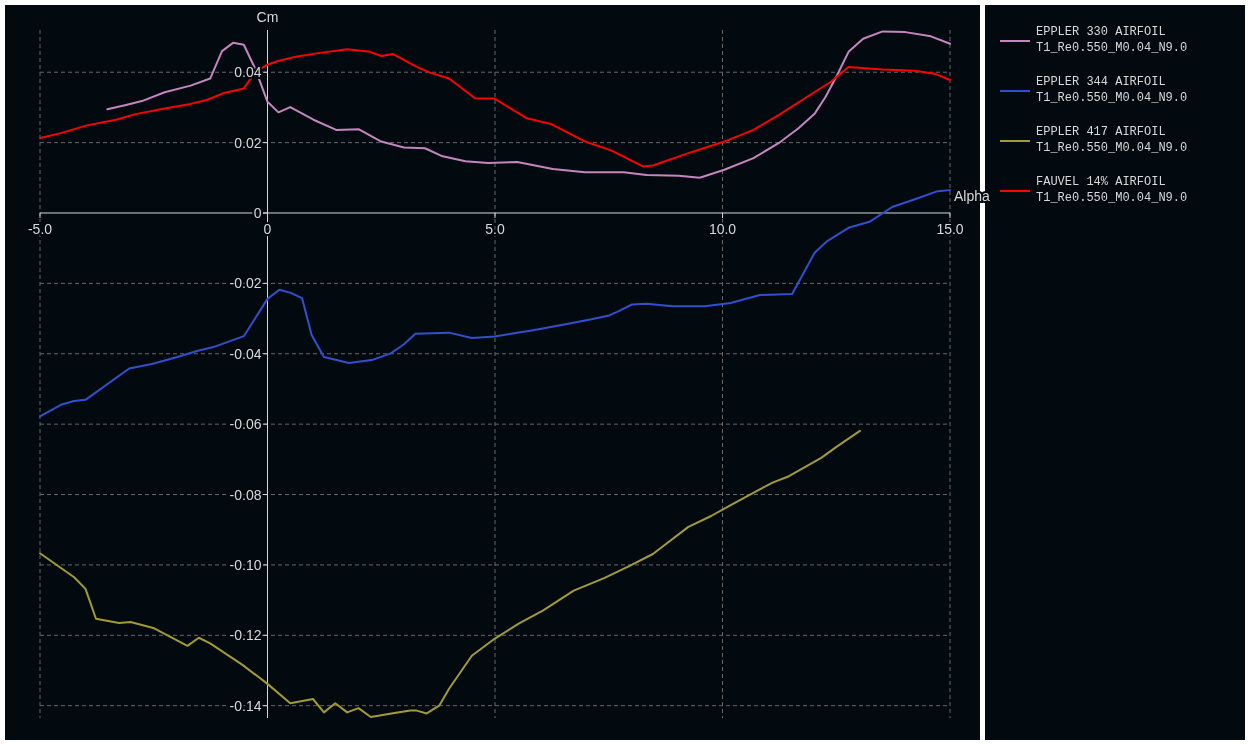 The height and width of the screenshot is (745, 1250). Describe the element at coordinates (1112, 40) in the screenshot. I see `legend-label: EPPLER 330 AIRFOIL T1_Re0.550_M0.04_N9.0` at that location.